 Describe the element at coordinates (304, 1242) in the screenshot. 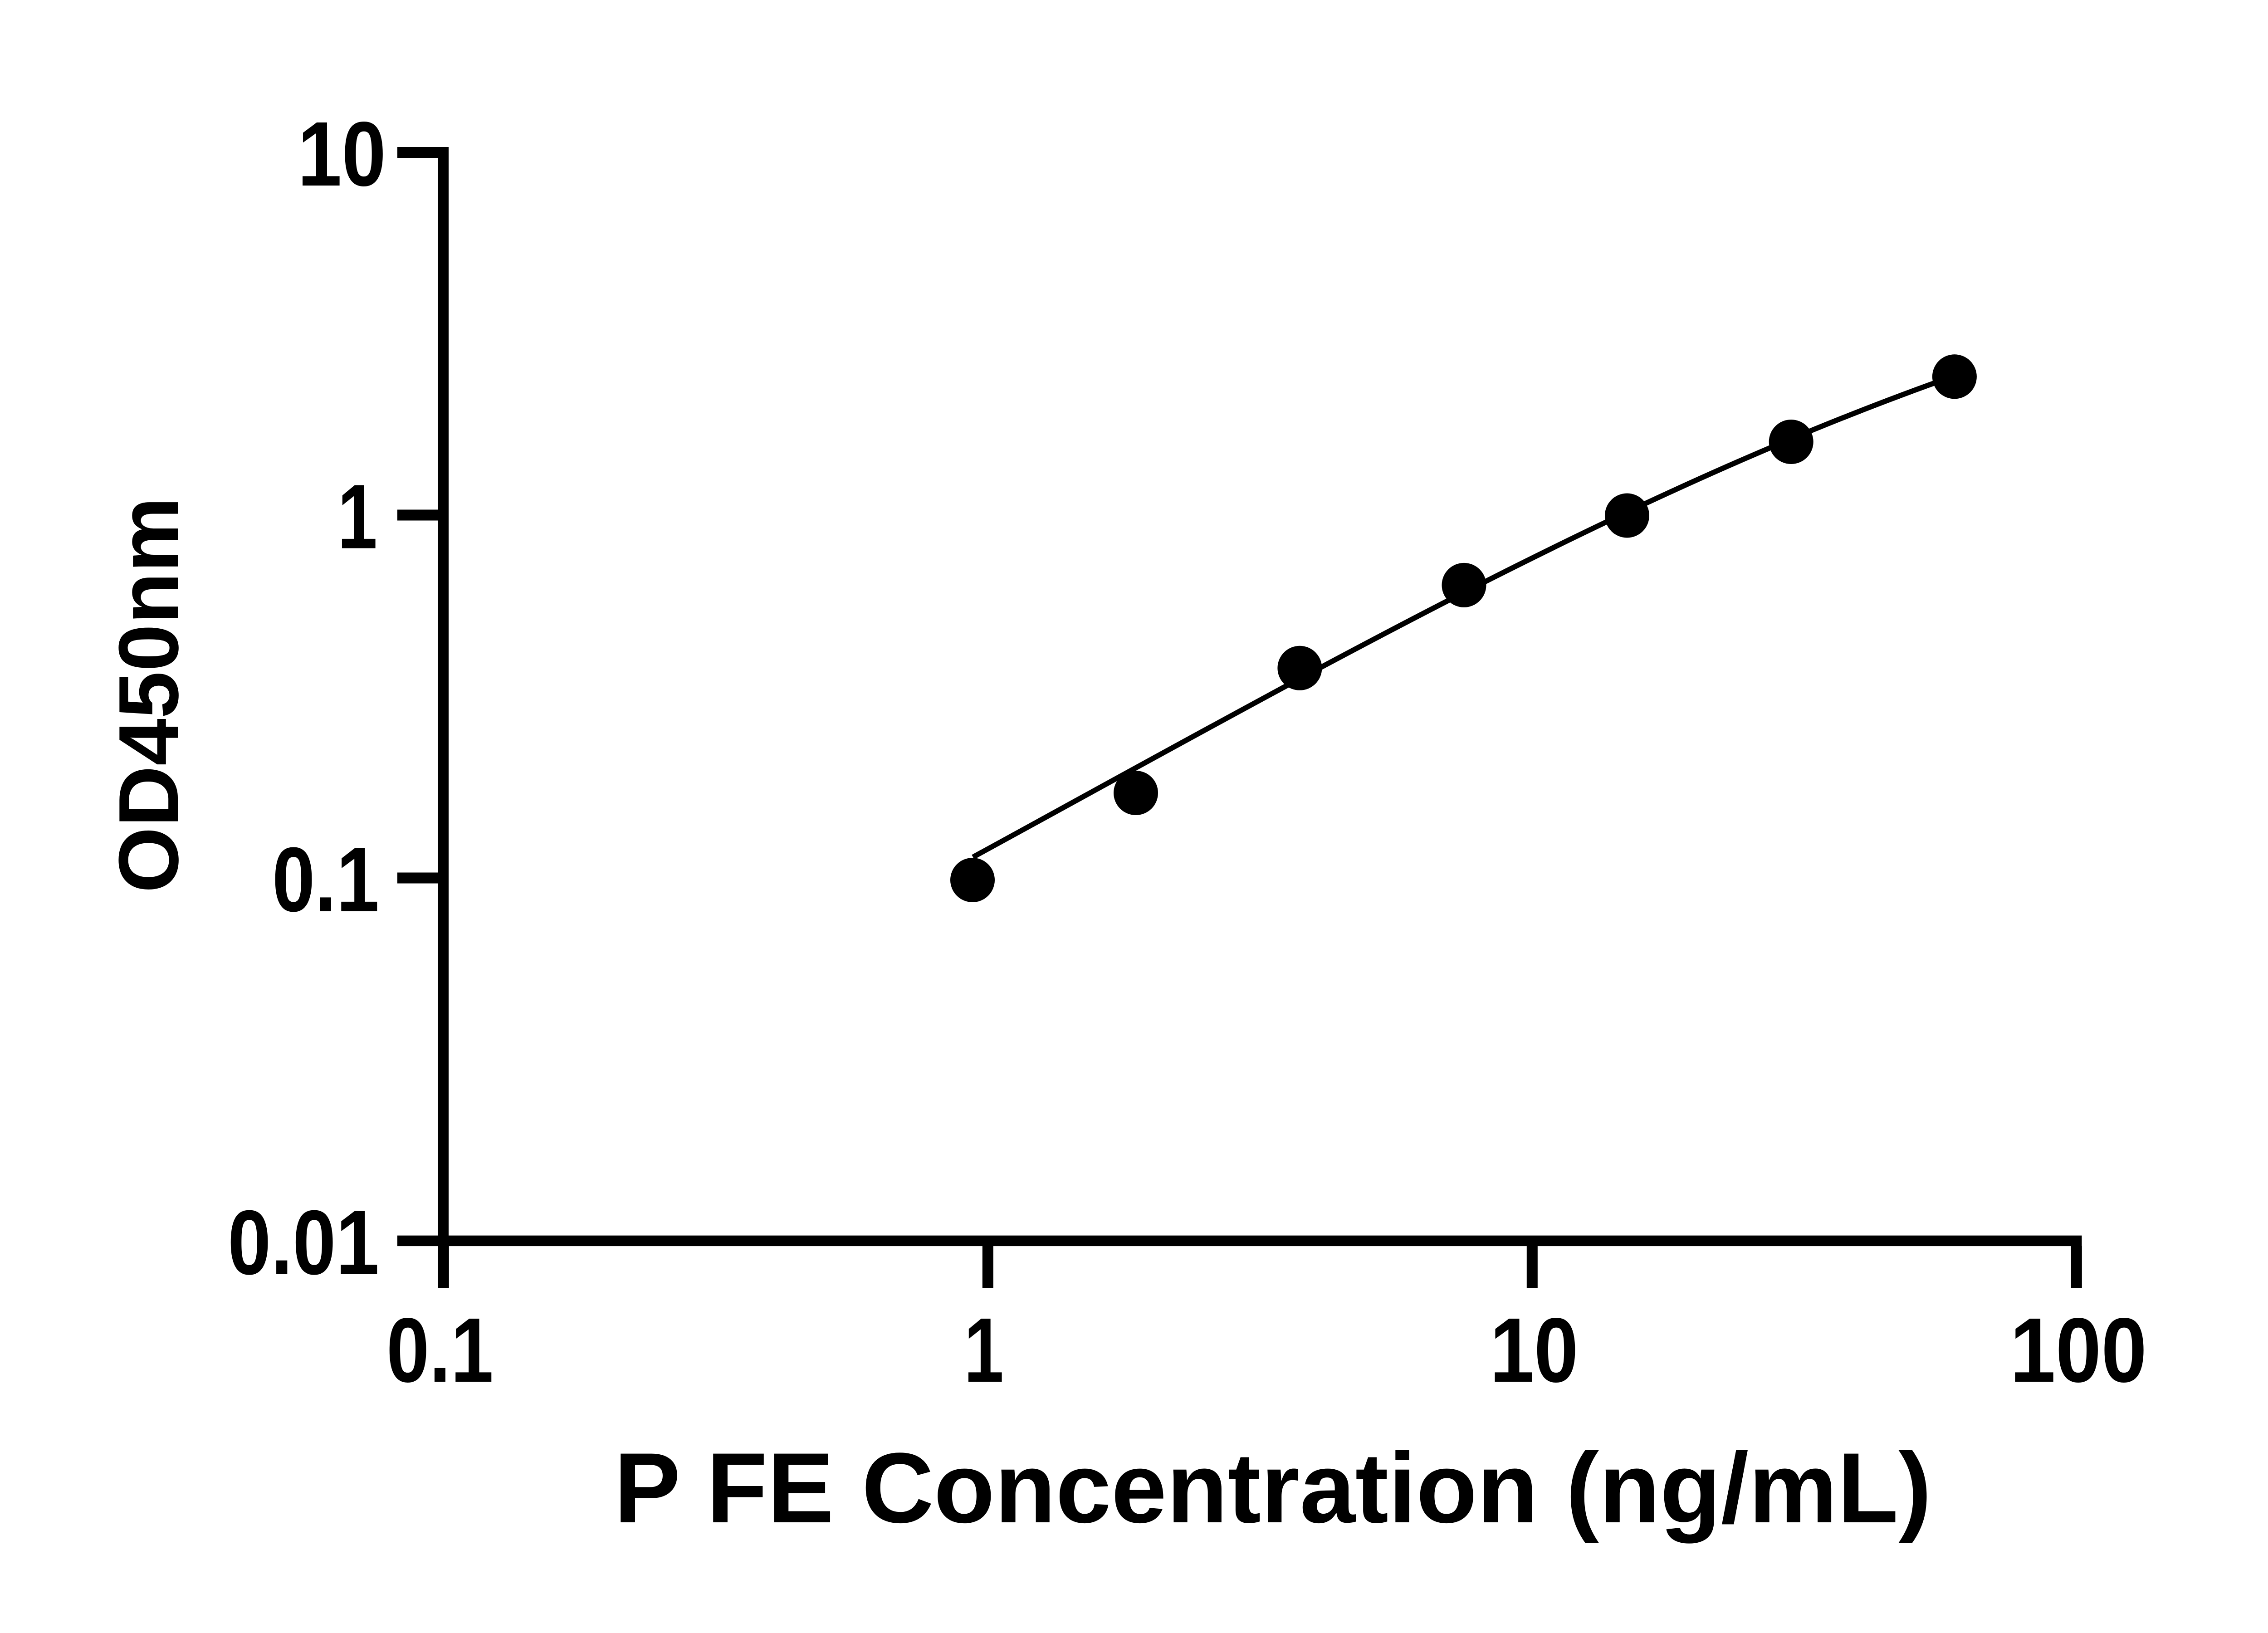

I see `svg-text: 0.01` at that location.